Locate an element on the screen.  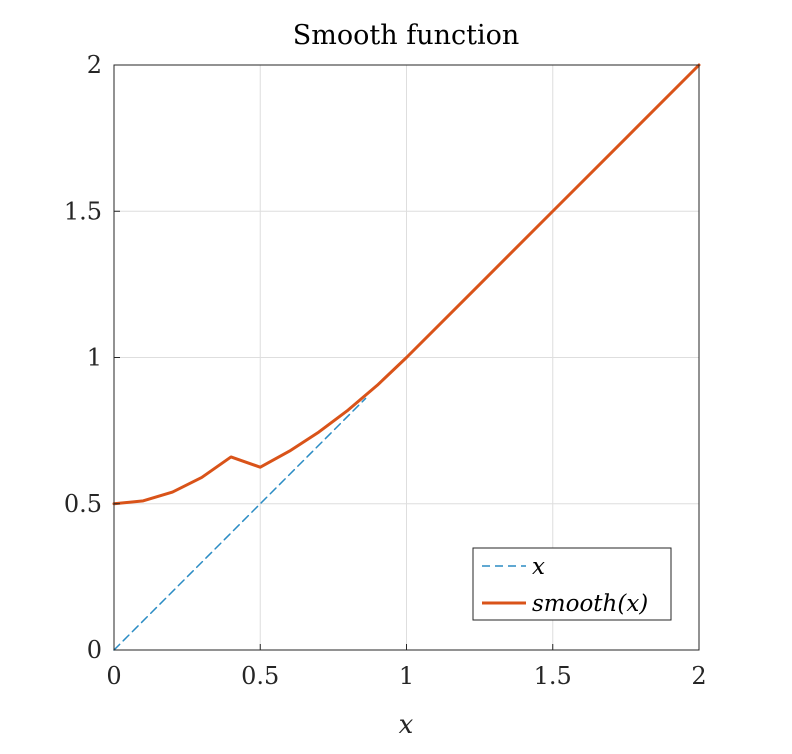
x-tick-label: 0.5 is located at coordinates (260, 676).